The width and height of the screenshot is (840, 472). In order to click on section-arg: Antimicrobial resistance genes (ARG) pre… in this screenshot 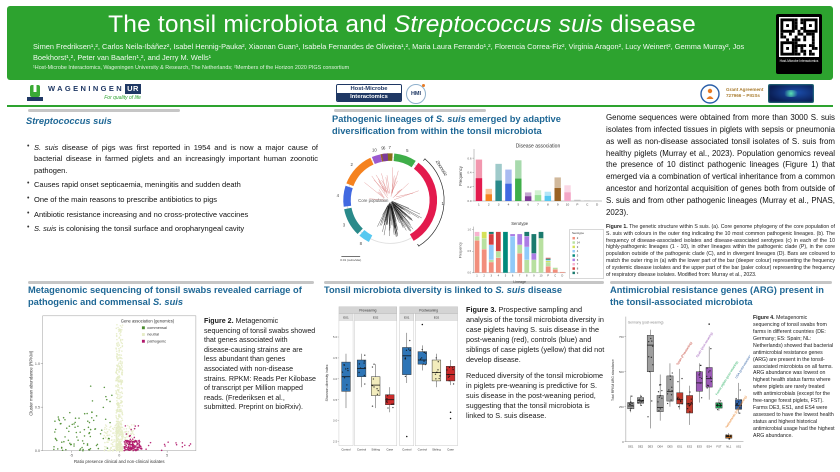, I will do `click(722, 375)`.